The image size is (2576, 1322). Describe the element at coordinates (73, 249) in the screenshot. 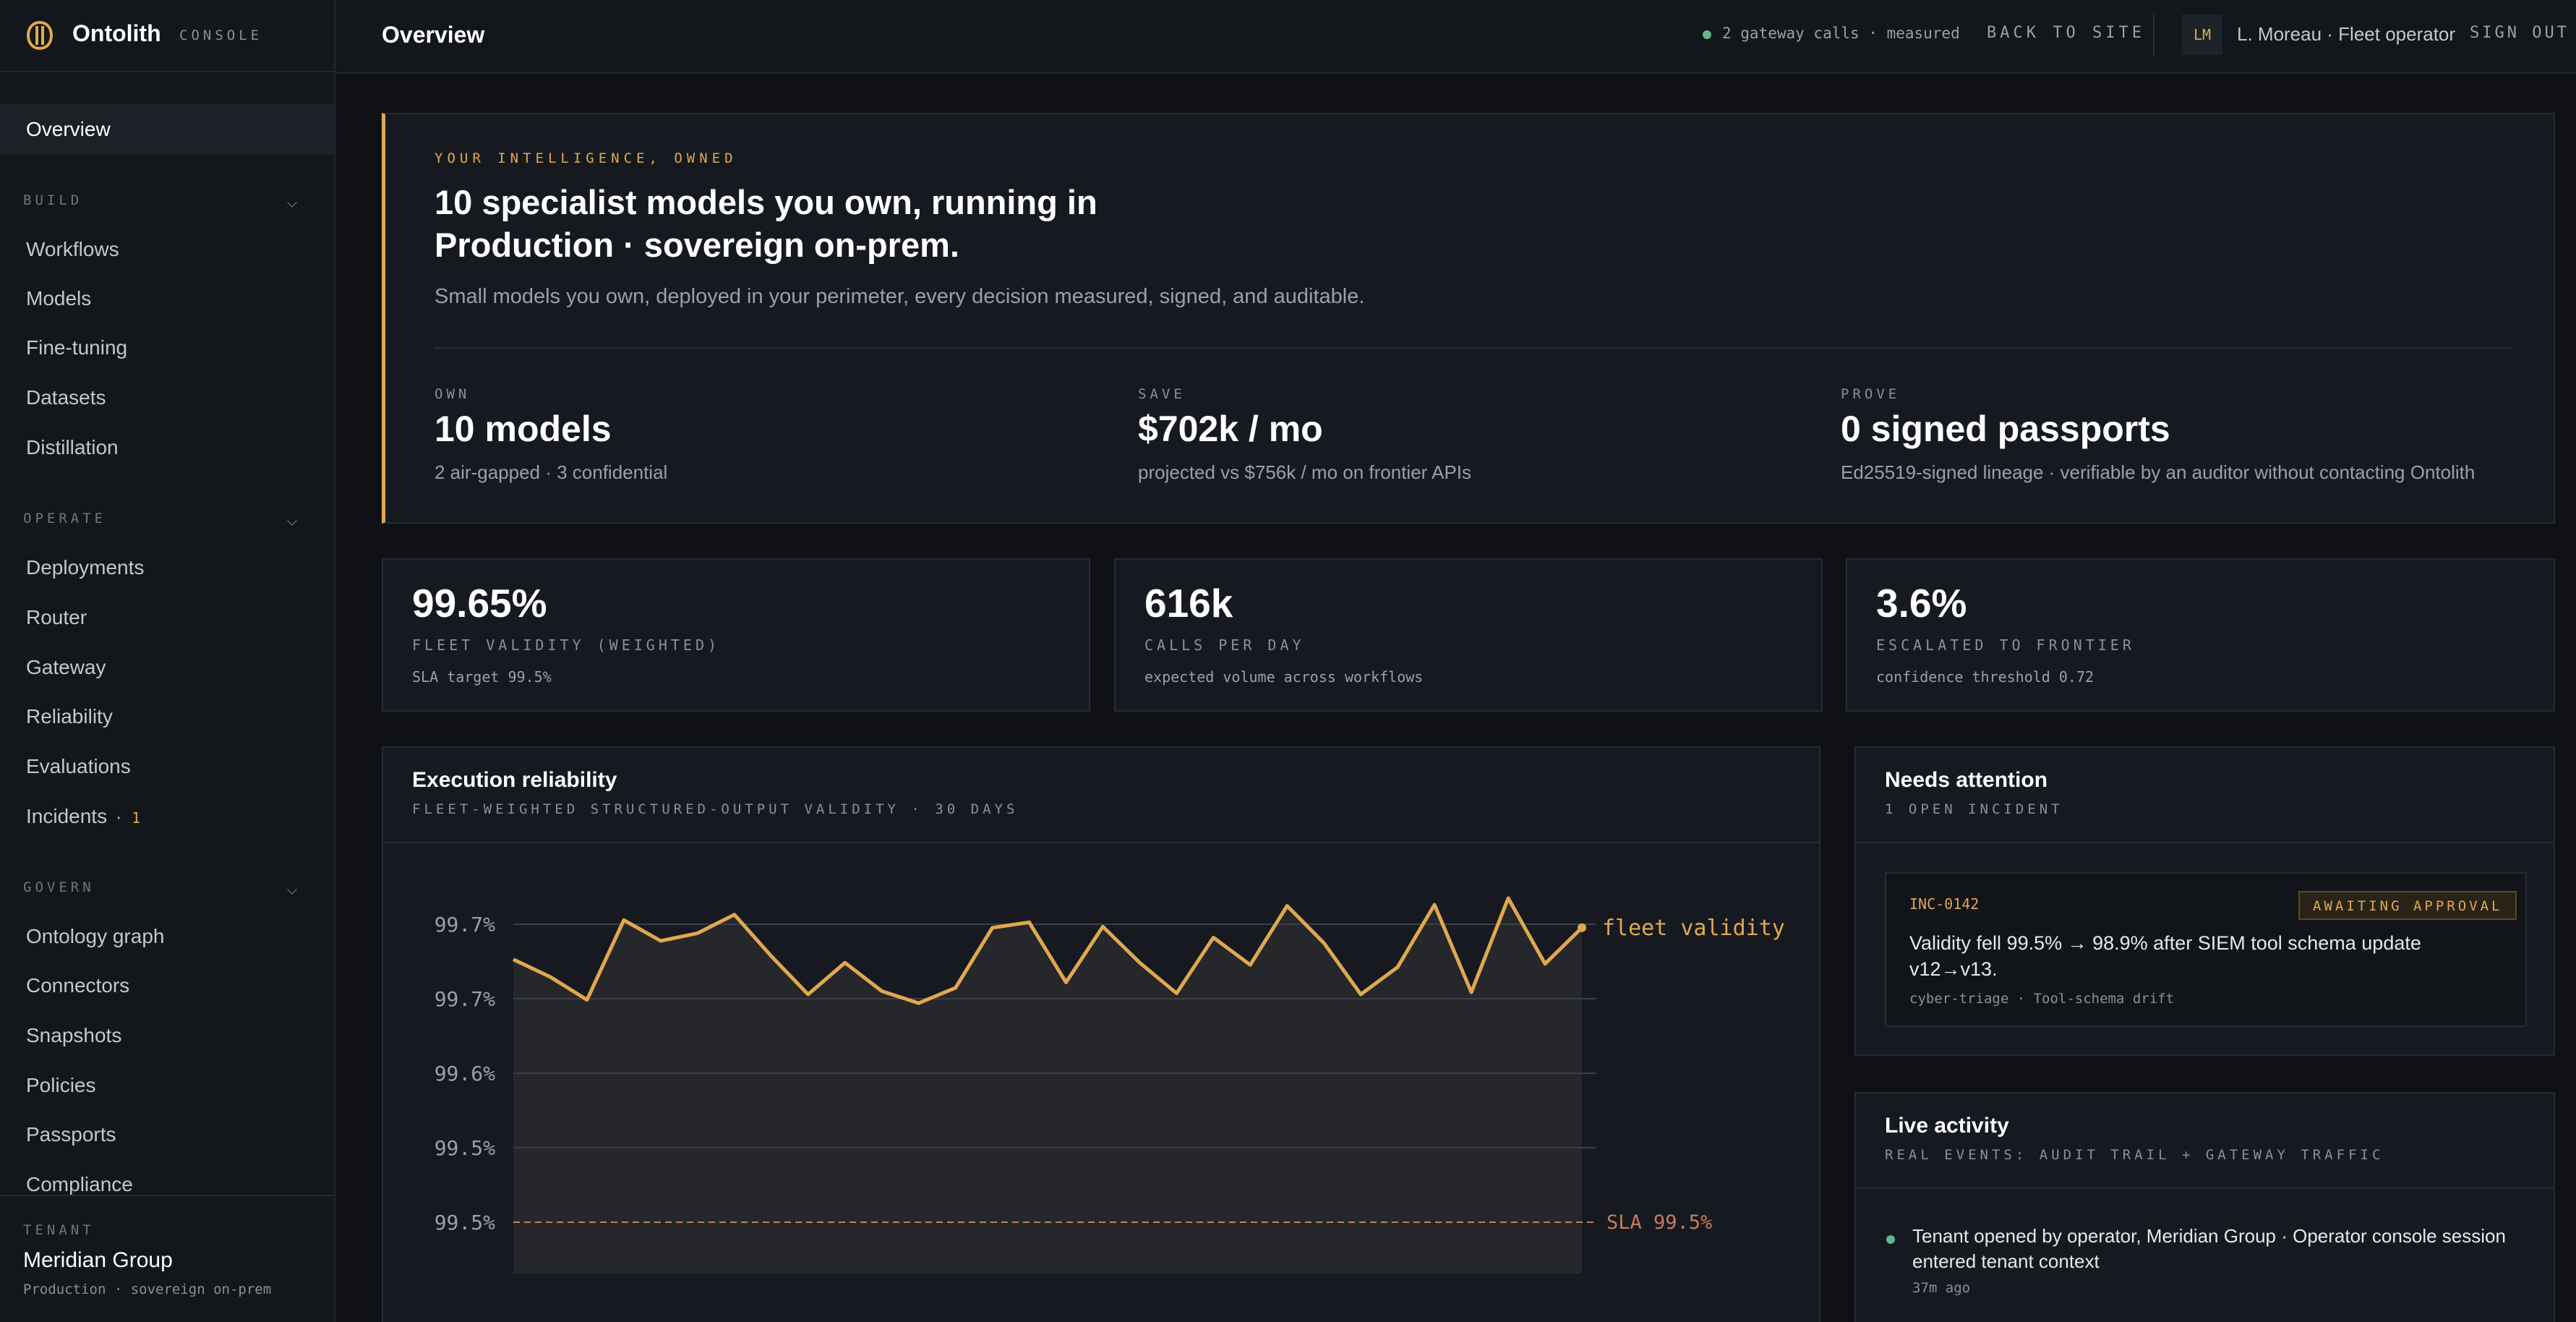

I see `sidebar-item-workflows: Workflows` at that location.